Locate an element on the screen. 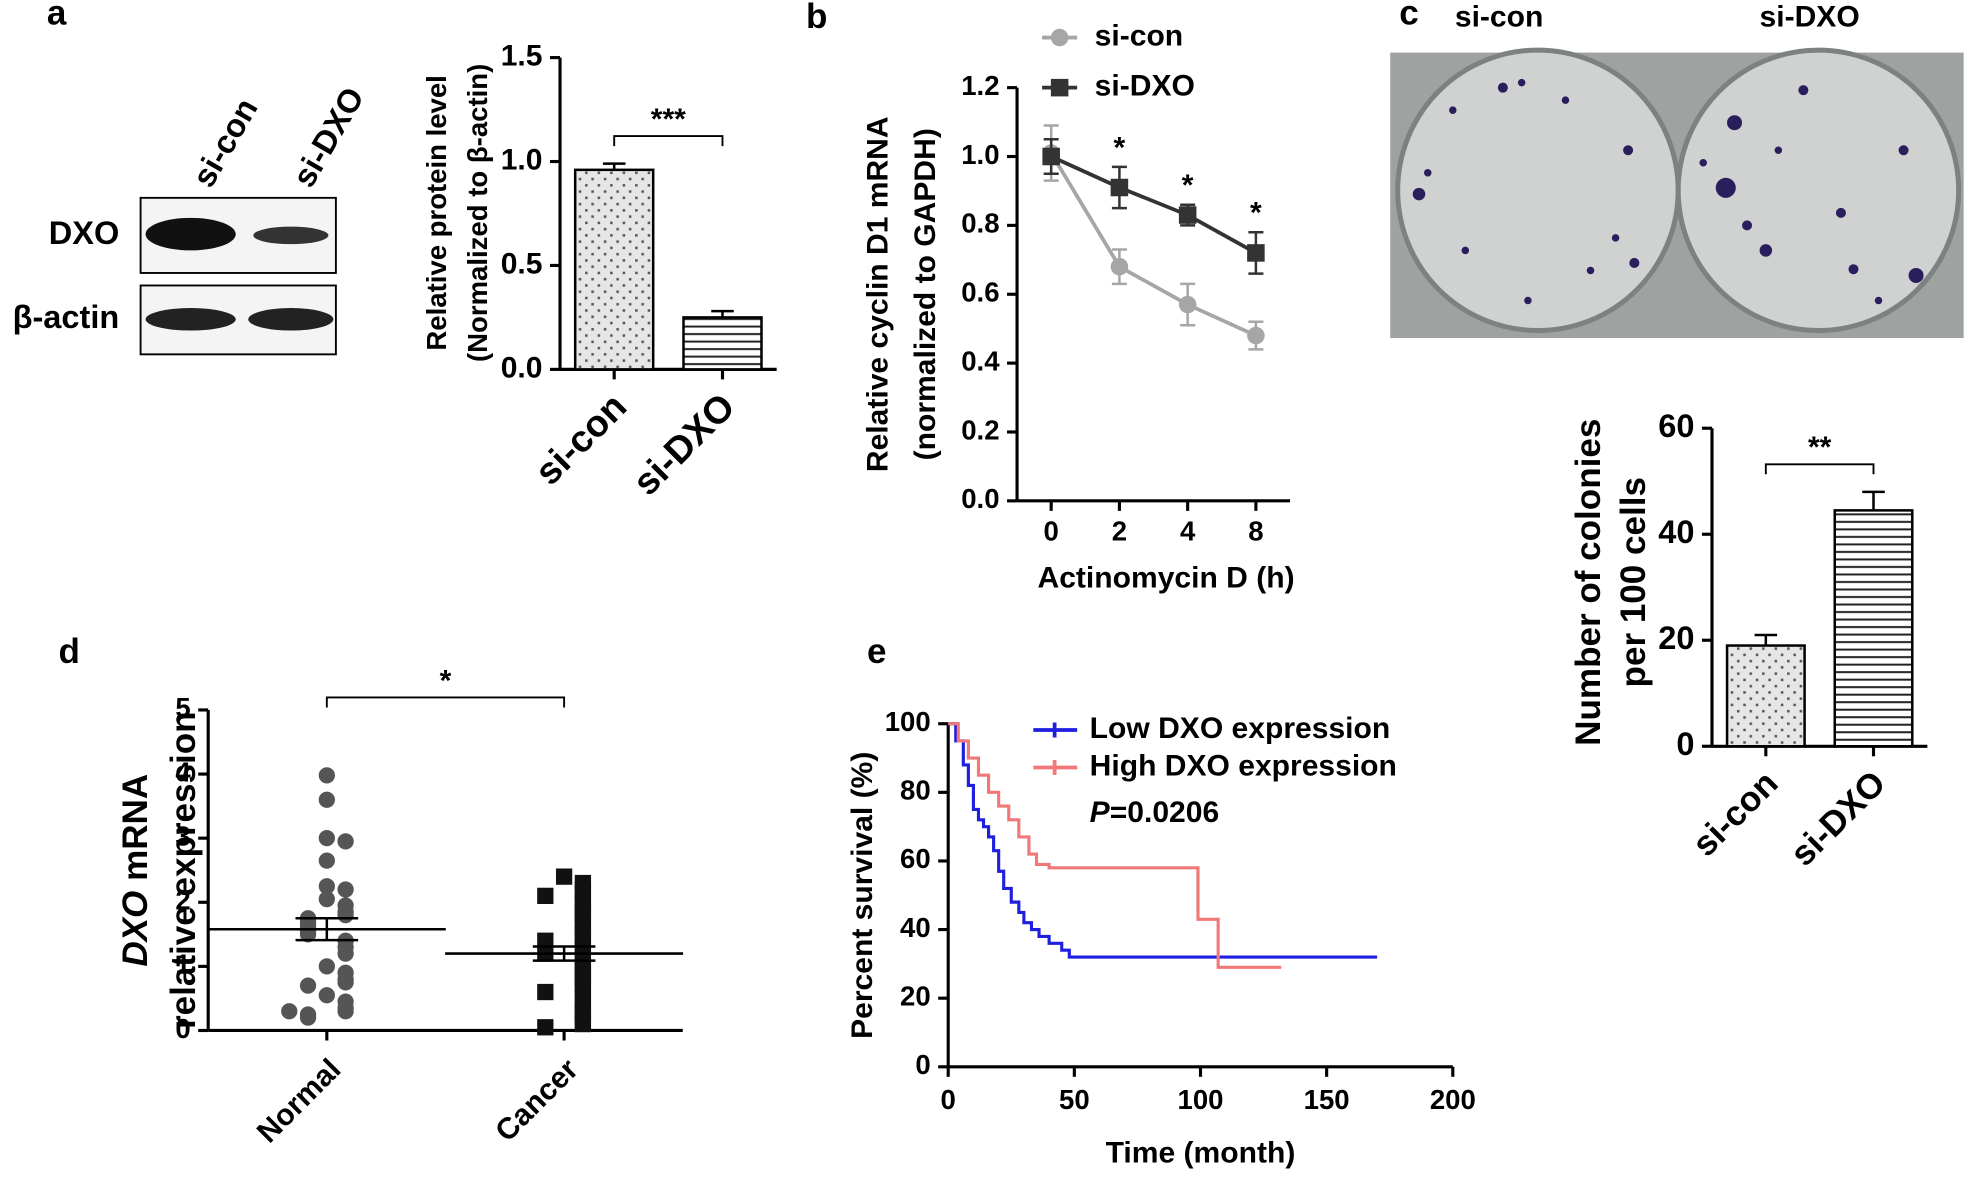 Image resolution: width=1964 pixels, height=1182 pixels. x-tick-label: 4 is located at coordinates (1188, 531).